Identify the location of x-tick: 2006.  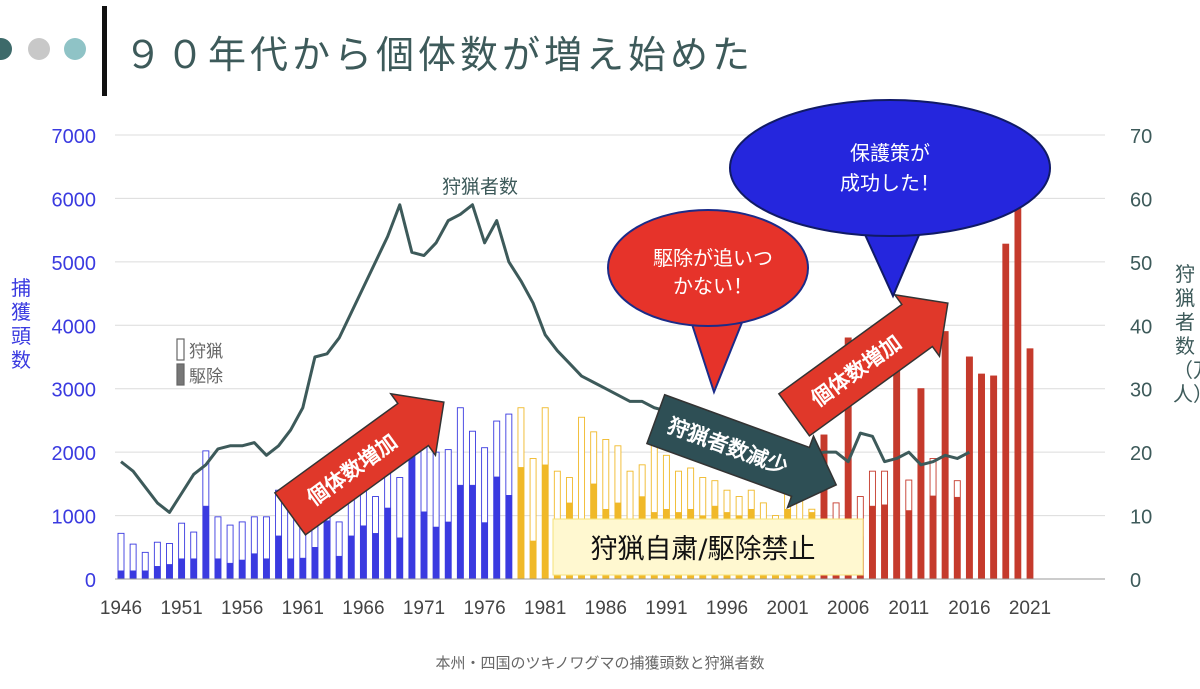
(848, 608).